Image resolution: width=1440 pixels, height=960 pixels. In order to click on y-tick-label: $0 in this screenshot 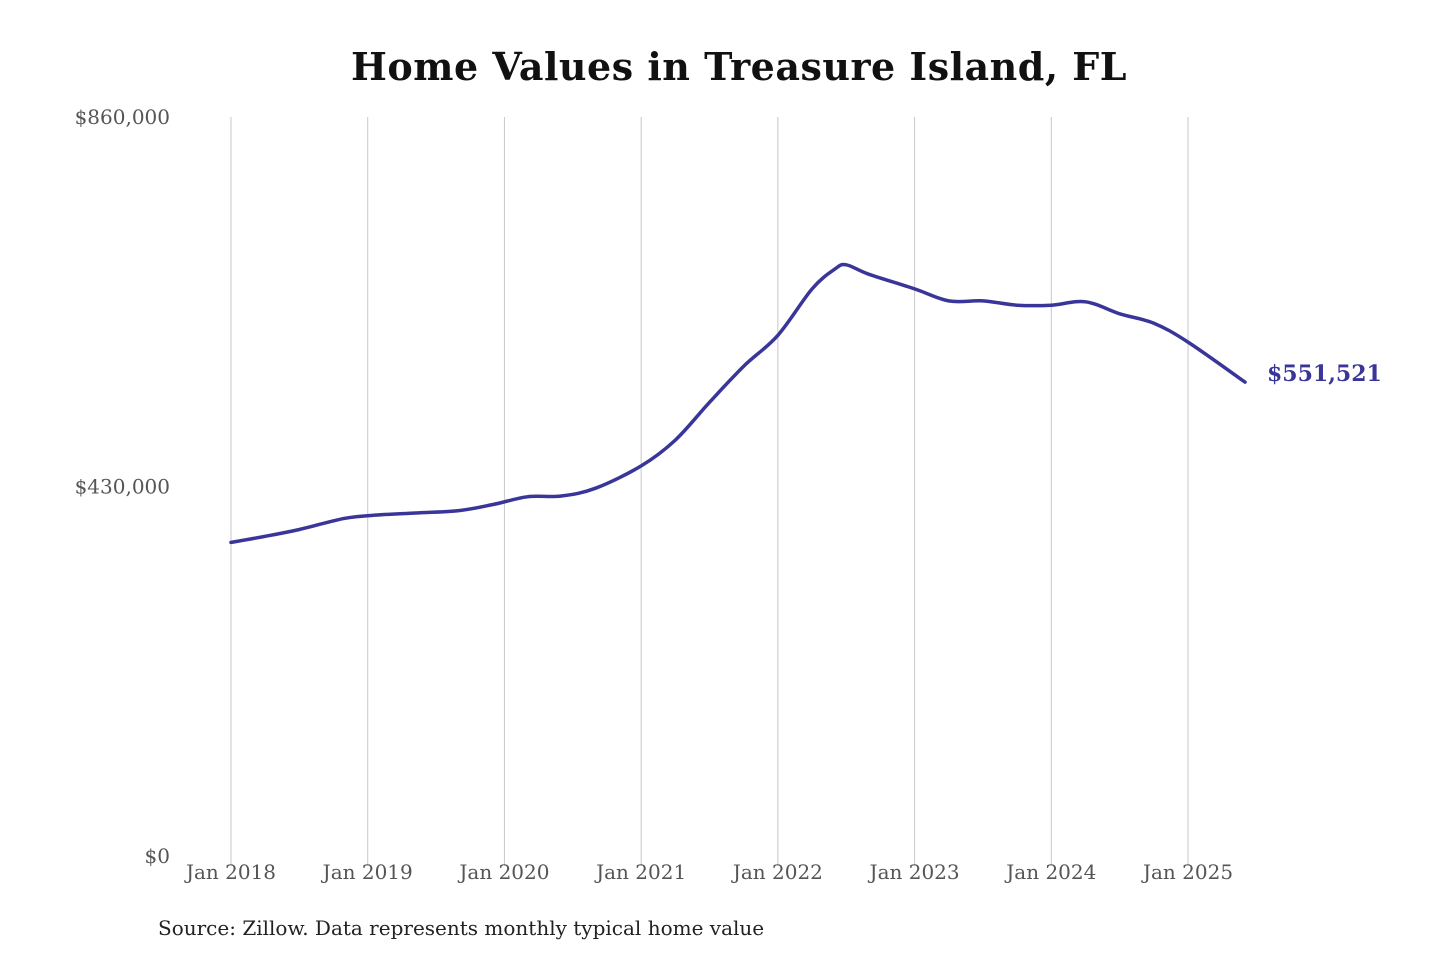, I will do `click(157, 856)`.